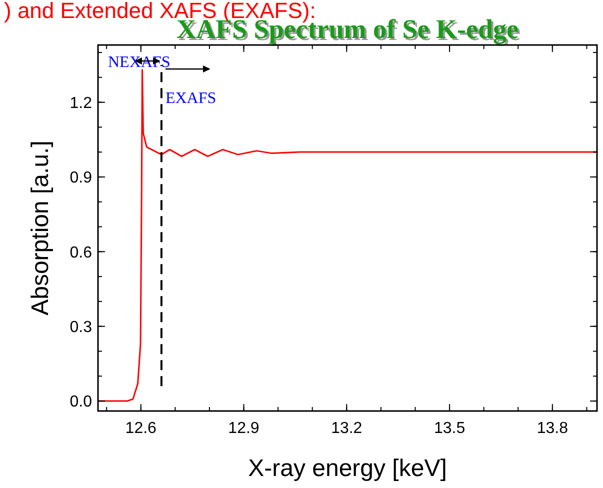 This screenshot has height=488, width=603. What do you see at coordinates (346, 428) in the screenshot?
I see `x-tick-label: 13.2` at bounding box center [346, 428].